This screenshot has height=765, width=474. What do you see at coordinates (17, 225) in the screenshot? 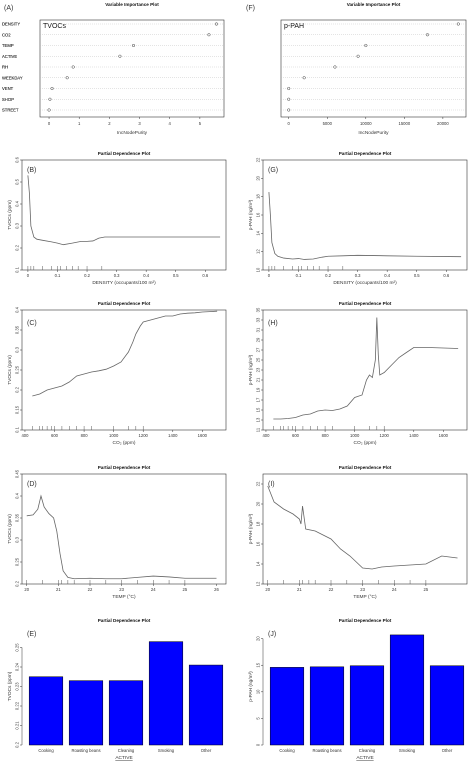
I see `y-tick-label: 0.3` at bounding box center [17, 225].